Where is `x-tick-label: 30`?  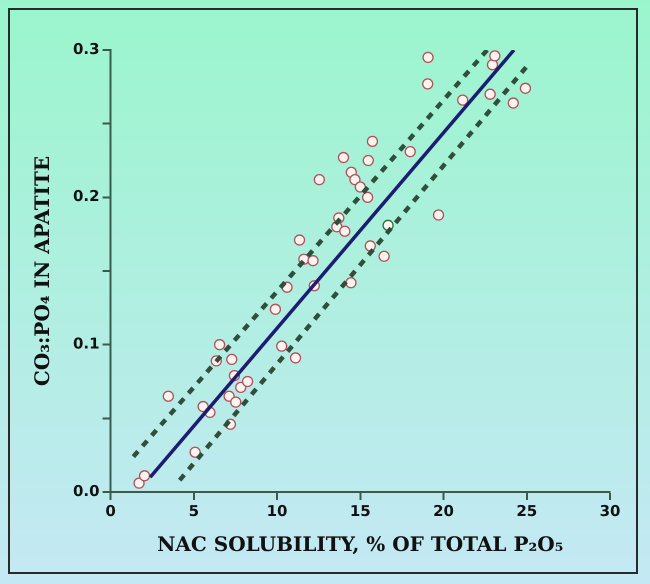
x-tick-label: 30 is located at coordinates (610, 511).